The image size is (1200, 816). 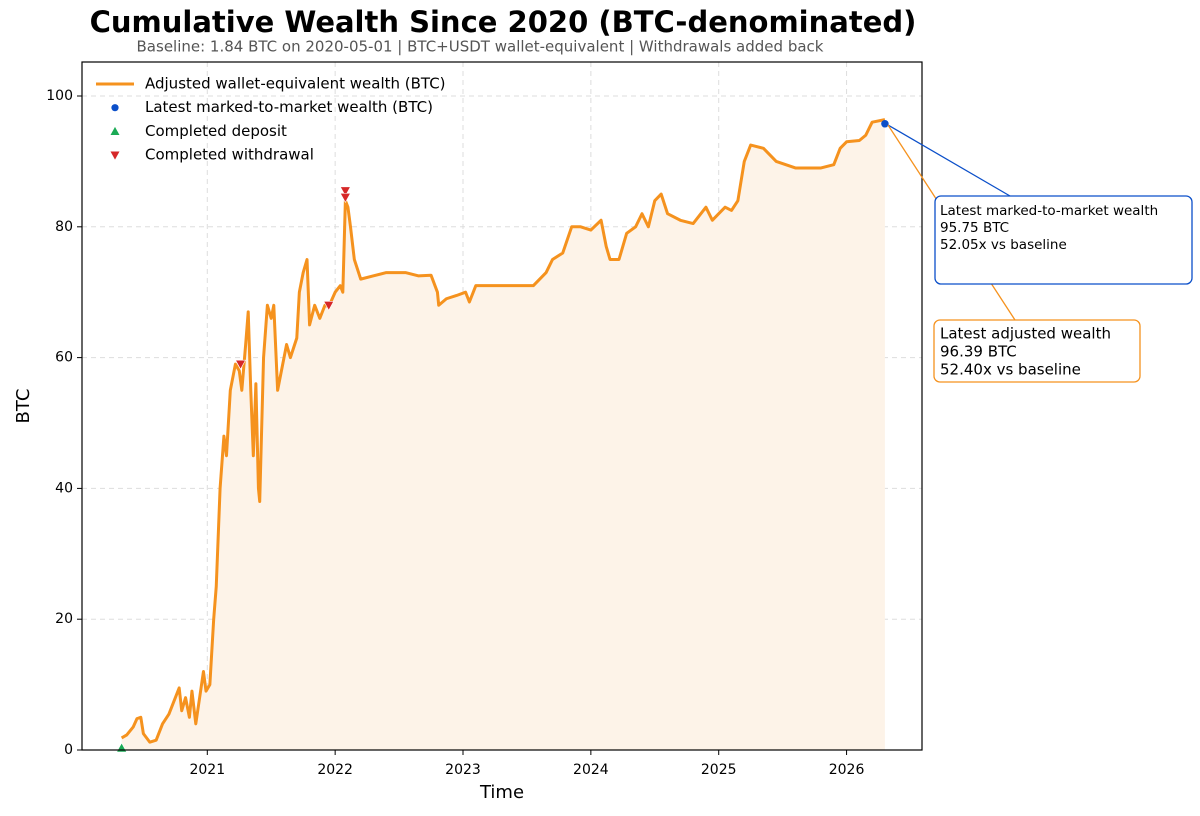 What do you see at coordinates (1003, 245) in the screenshot?
I see `annotation-text: 52.05x vs baseline` at bounding box center [1003, 245].